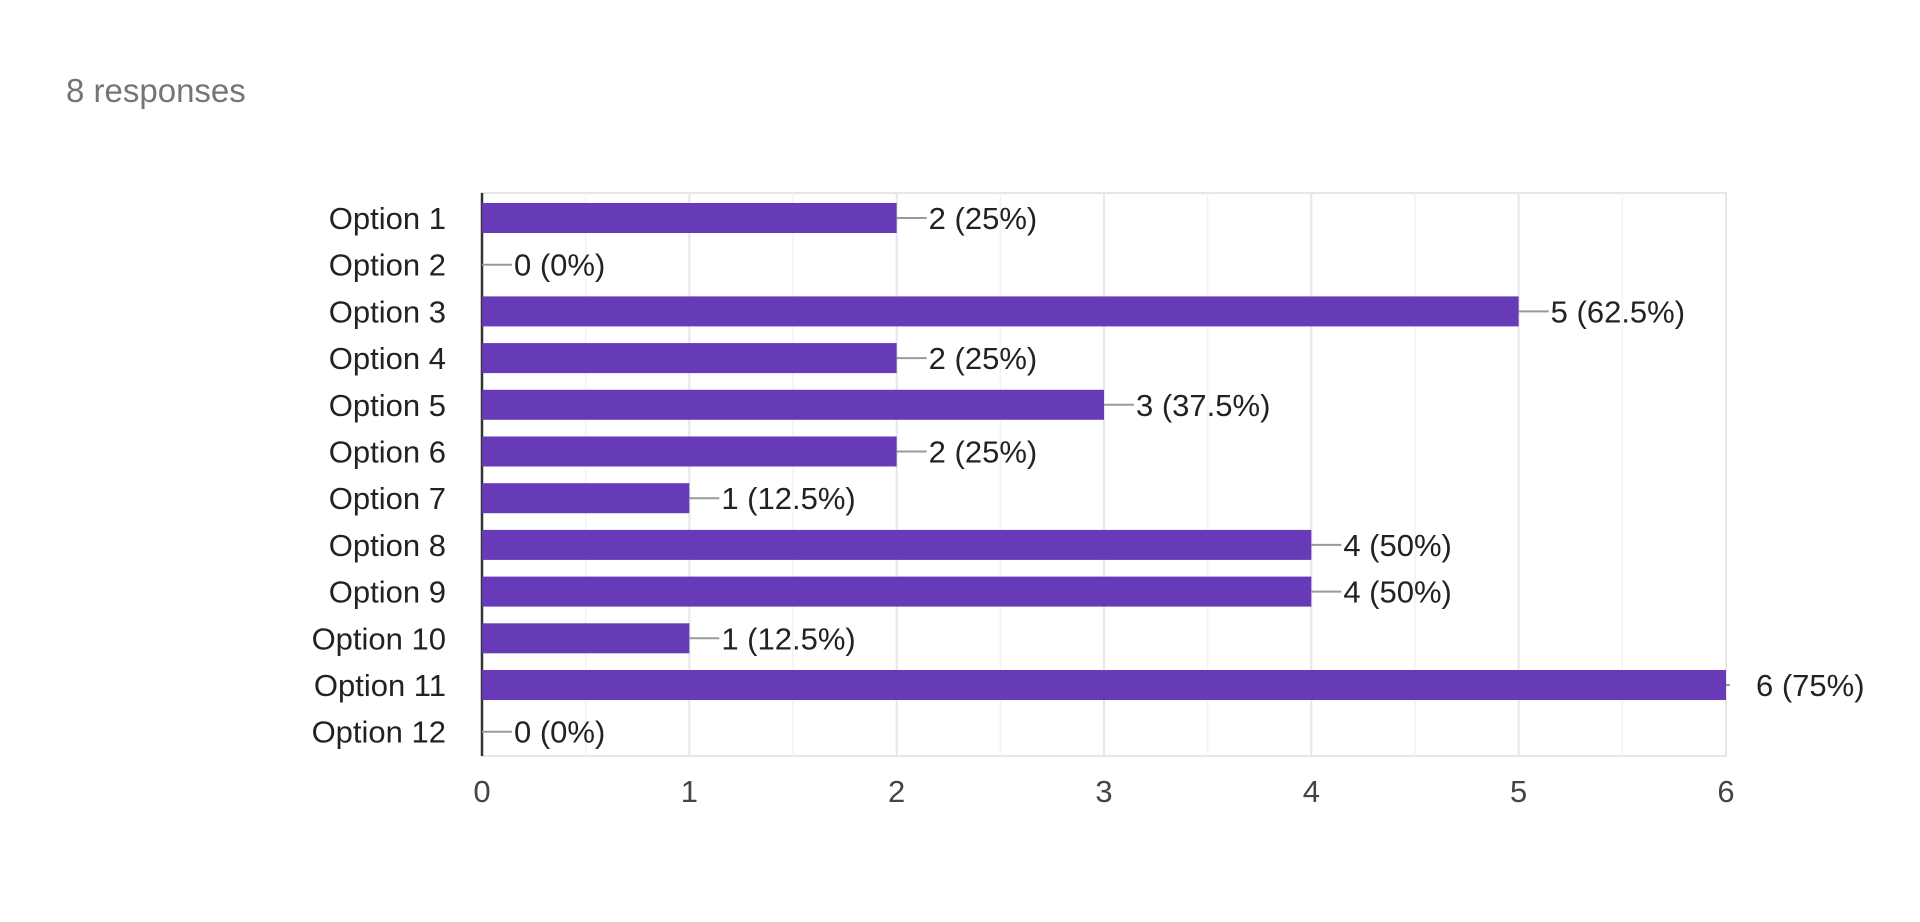 The height and width of the screenshot is (922, 1920). Describe the element at coordinates (1725, 791) in the screenshot. I see `x-tick-label: 6` at that location.